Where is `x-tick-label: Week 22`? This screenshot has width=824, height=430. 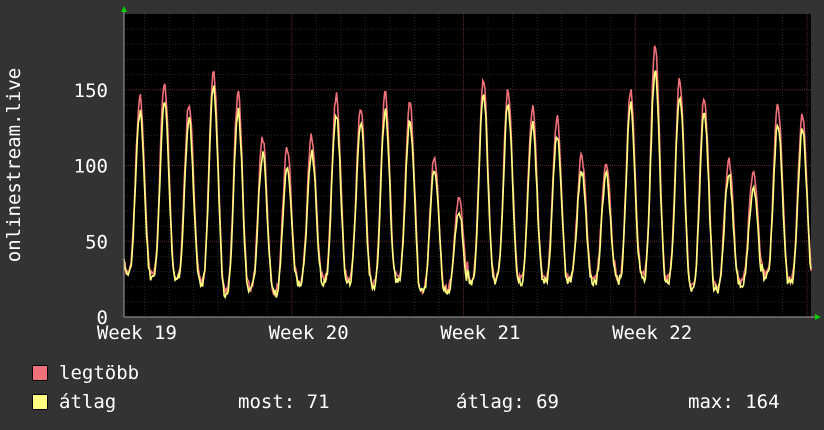
x-tick-label: Week 22 is located at coordinates (652, 333).